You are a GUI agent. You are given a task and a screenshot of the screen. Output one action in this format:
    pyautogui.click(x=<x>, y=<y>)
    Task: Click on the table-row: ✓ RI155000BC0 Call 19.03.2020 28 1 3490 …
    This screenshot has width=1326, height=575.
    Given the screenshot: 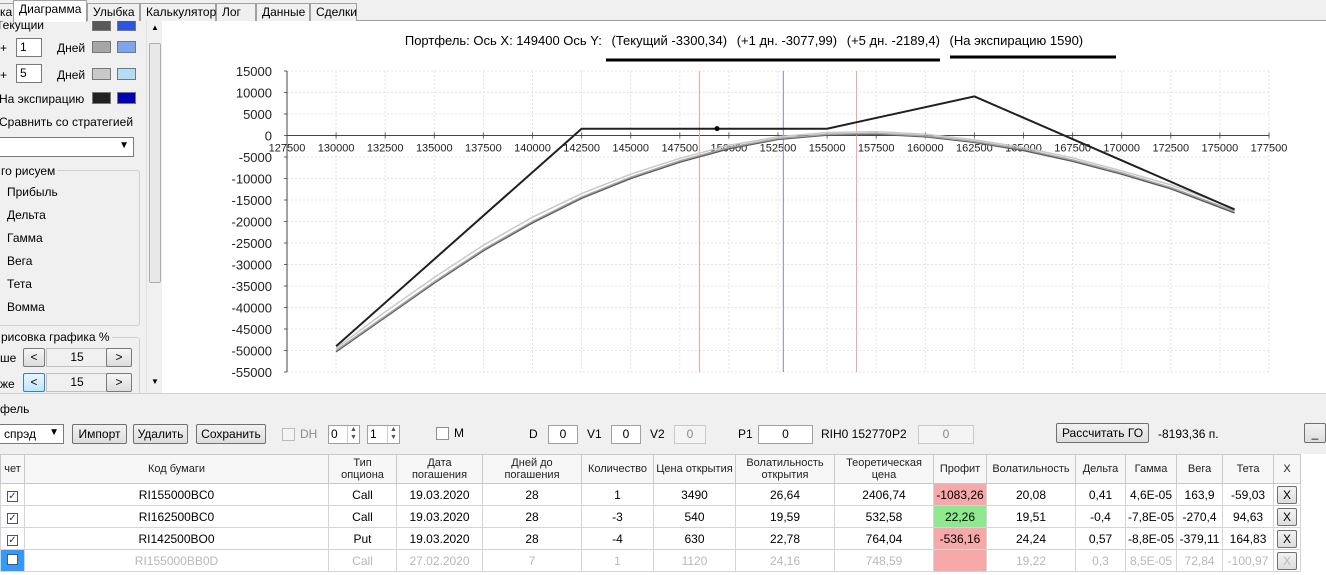 What is the action you would take?
    pyautogui.click(x=651, y=494)
    